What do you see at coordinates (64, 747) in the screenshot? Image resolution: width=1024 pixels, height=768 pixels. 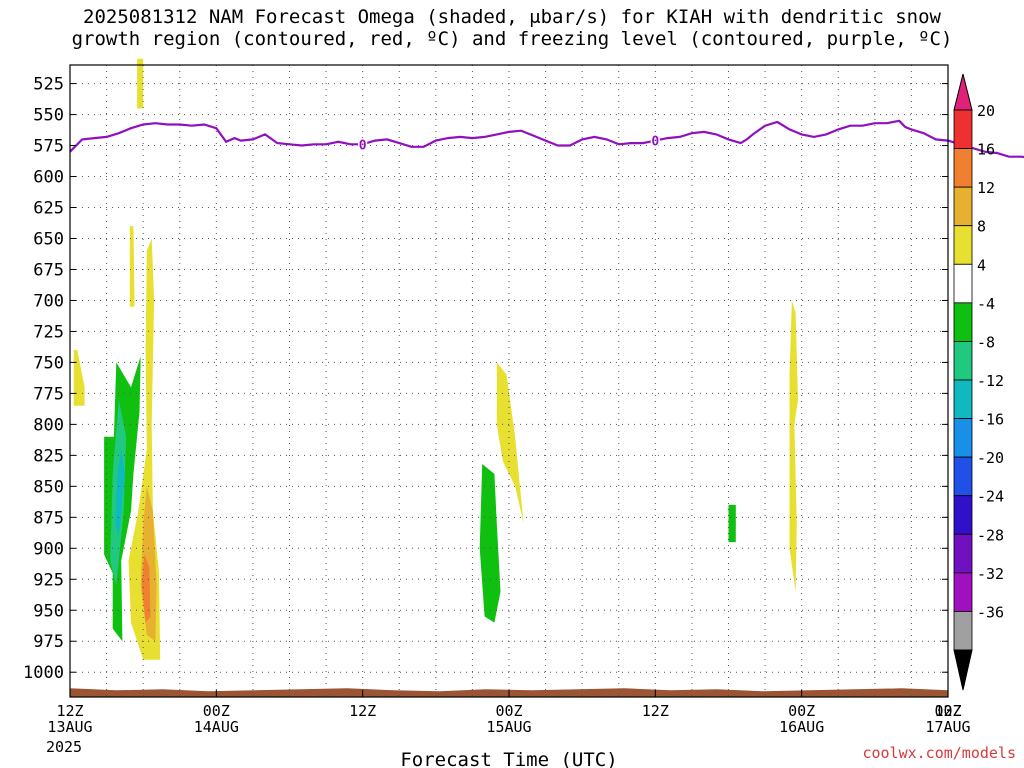 I see `x-tick-year-label: 2025` at bounding box center [64, 747].